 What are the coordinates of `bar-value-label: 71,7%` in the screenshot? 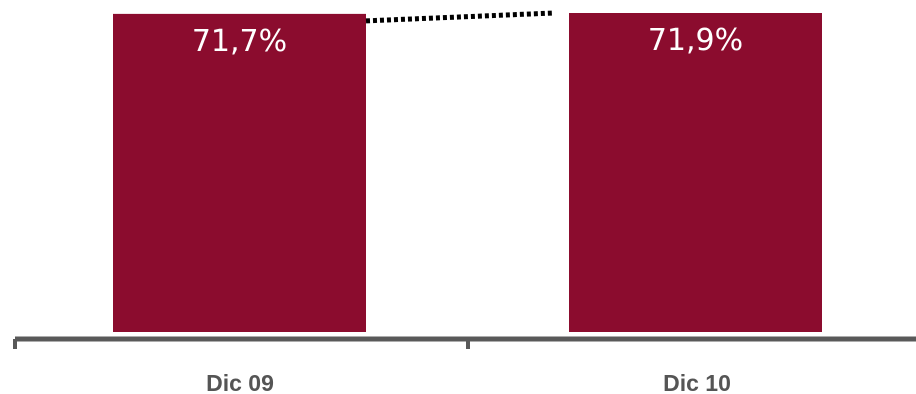 It's located at (239, 41).